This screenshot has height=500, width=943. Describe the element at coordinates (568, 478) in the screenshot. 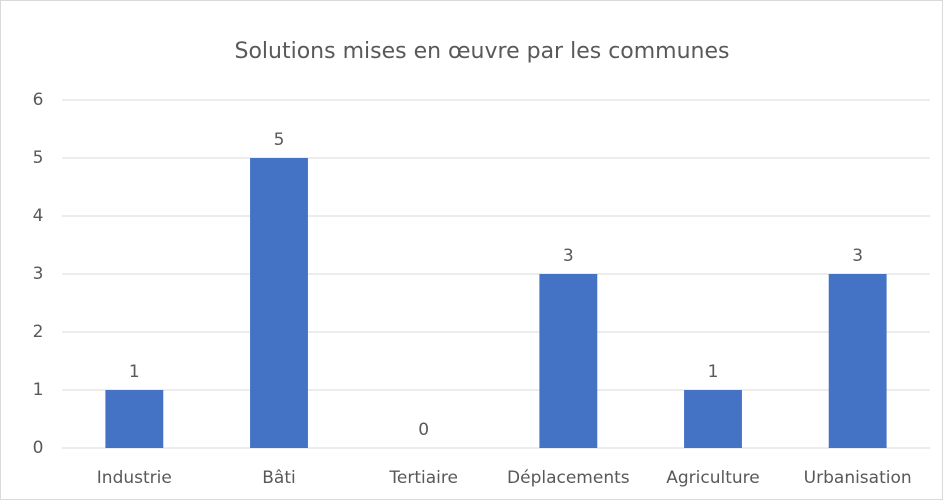

I see `x-tick-label: Déplacements` at that location.